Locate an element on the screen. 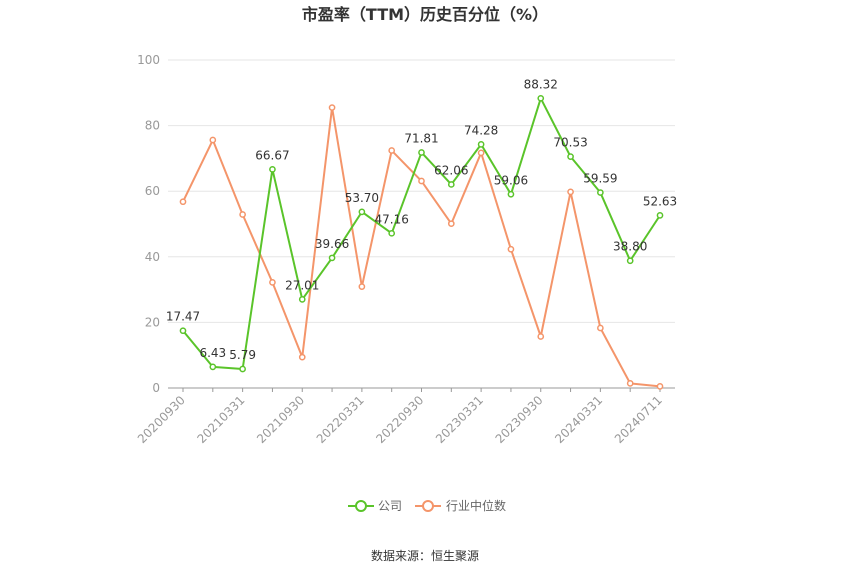 The width and height of the screenshot is (850, 575). data-label: 74.28 is located at coordinates (481, 130).